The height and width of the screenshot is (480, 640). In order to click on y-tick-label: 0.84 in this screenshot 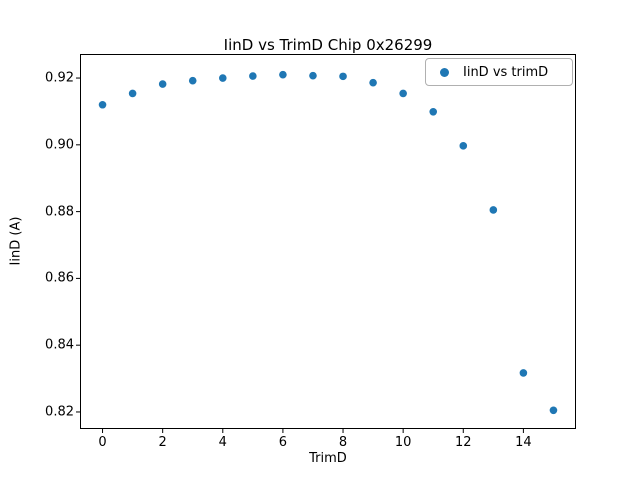, I will do `click(59, 345)`.